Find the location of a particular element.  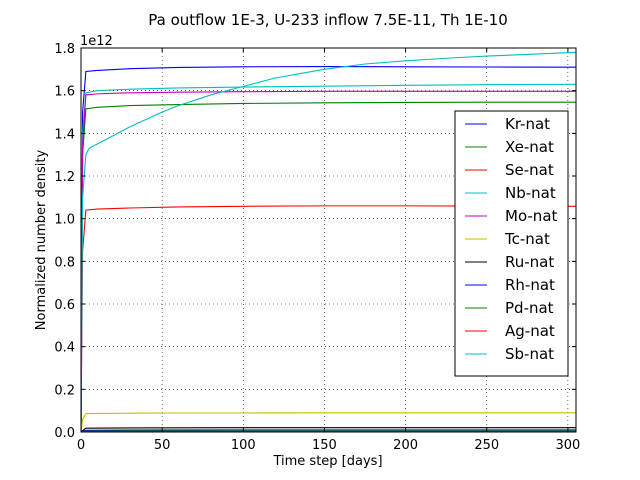

x-tick-label: 150 is located at coordinates (324, 445).